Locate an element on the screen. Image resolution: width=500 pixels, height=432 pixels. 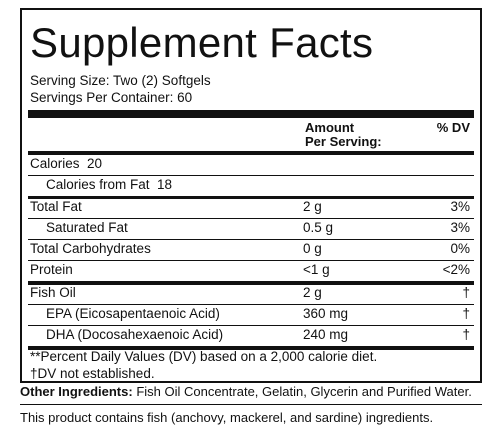
footnote-not-established: †DV not established. is located at coordinates (92, 373).